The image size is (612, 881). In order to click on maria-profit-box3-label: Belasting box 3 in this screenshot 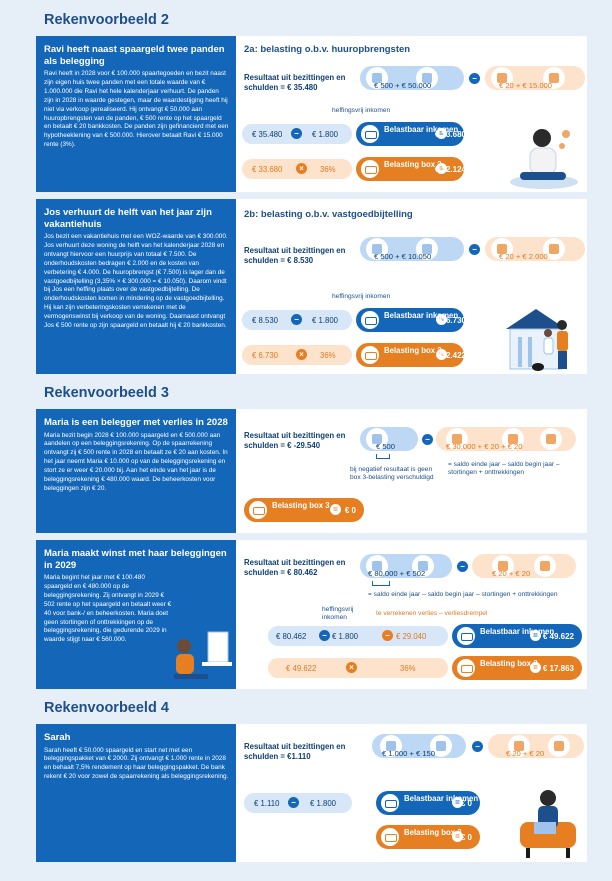, I will do `click(509, 663)`.